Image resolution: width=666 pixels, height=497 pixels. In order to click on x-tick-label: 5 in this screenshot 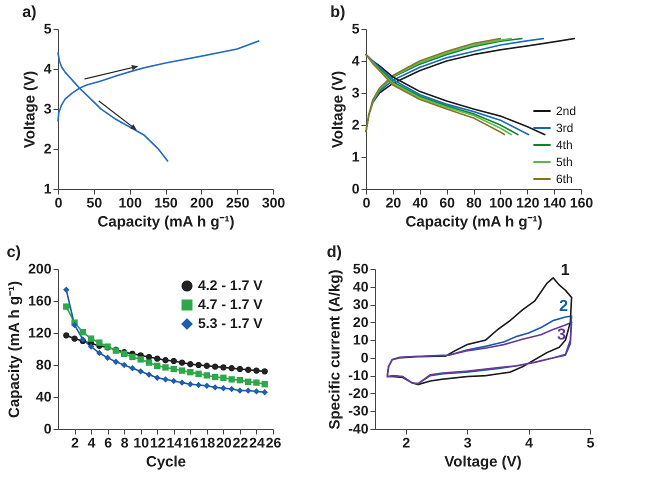, I will do `click(590, 442)`.